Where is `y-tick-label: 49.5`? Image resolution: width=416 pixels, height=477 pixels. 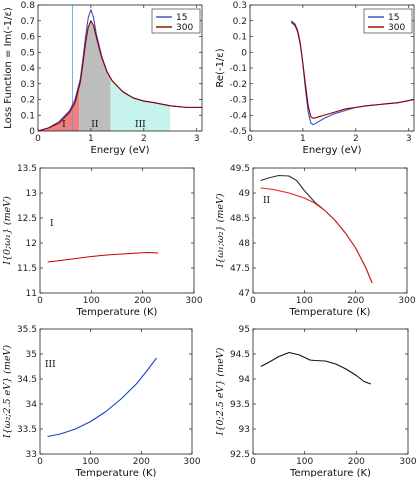 y-tick-label: 49.5 is located at coordinates (240, 169).